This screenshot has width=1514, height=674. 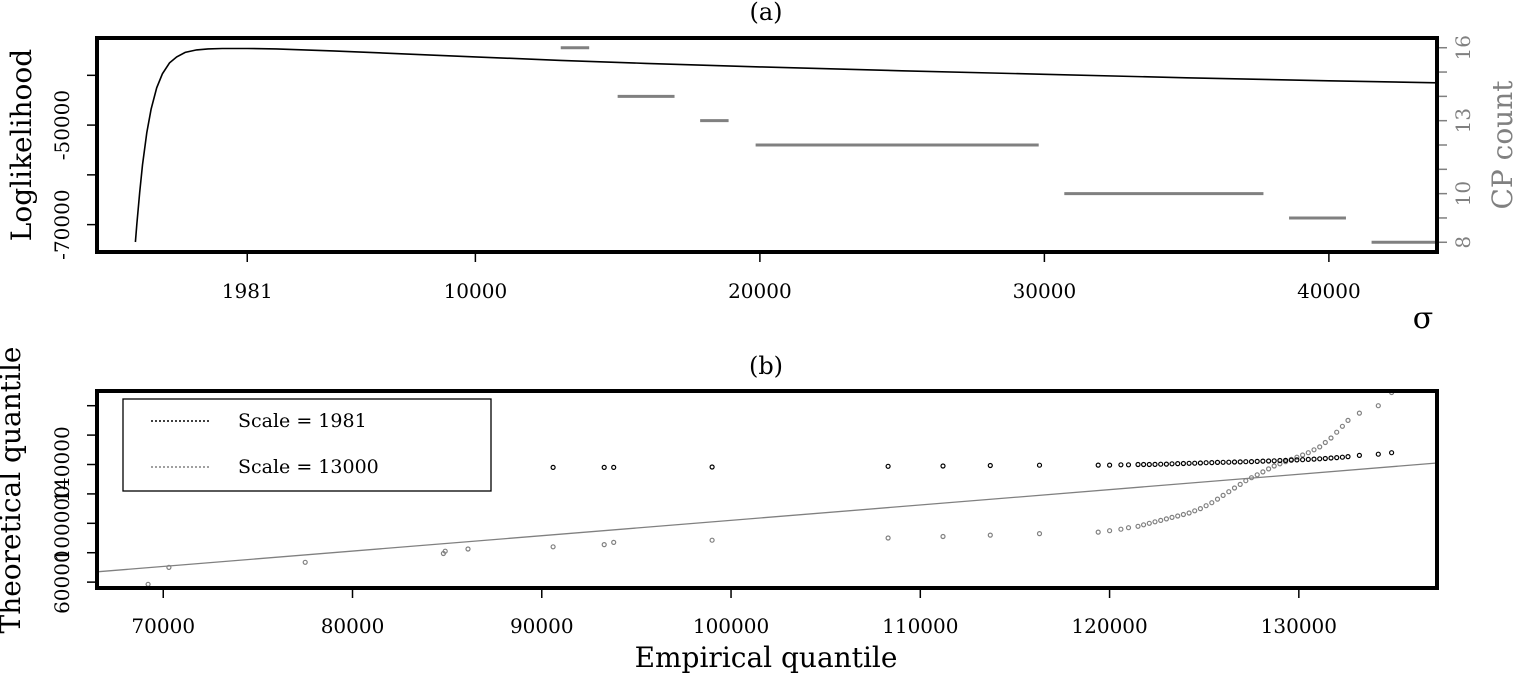 What do you see at coordinates (542, 626) in the screenshot?
I see `x-tick-label: 90000` at bounding box center [542, 626].